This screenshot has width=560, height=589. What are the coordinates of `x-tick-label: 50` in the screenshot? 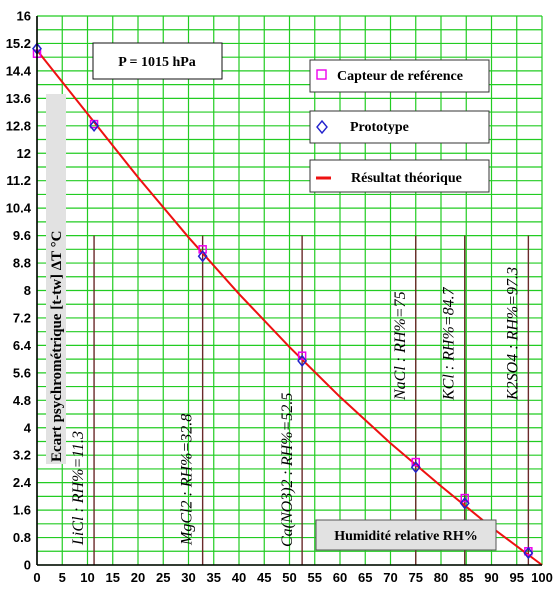 It's located at (289, 577).